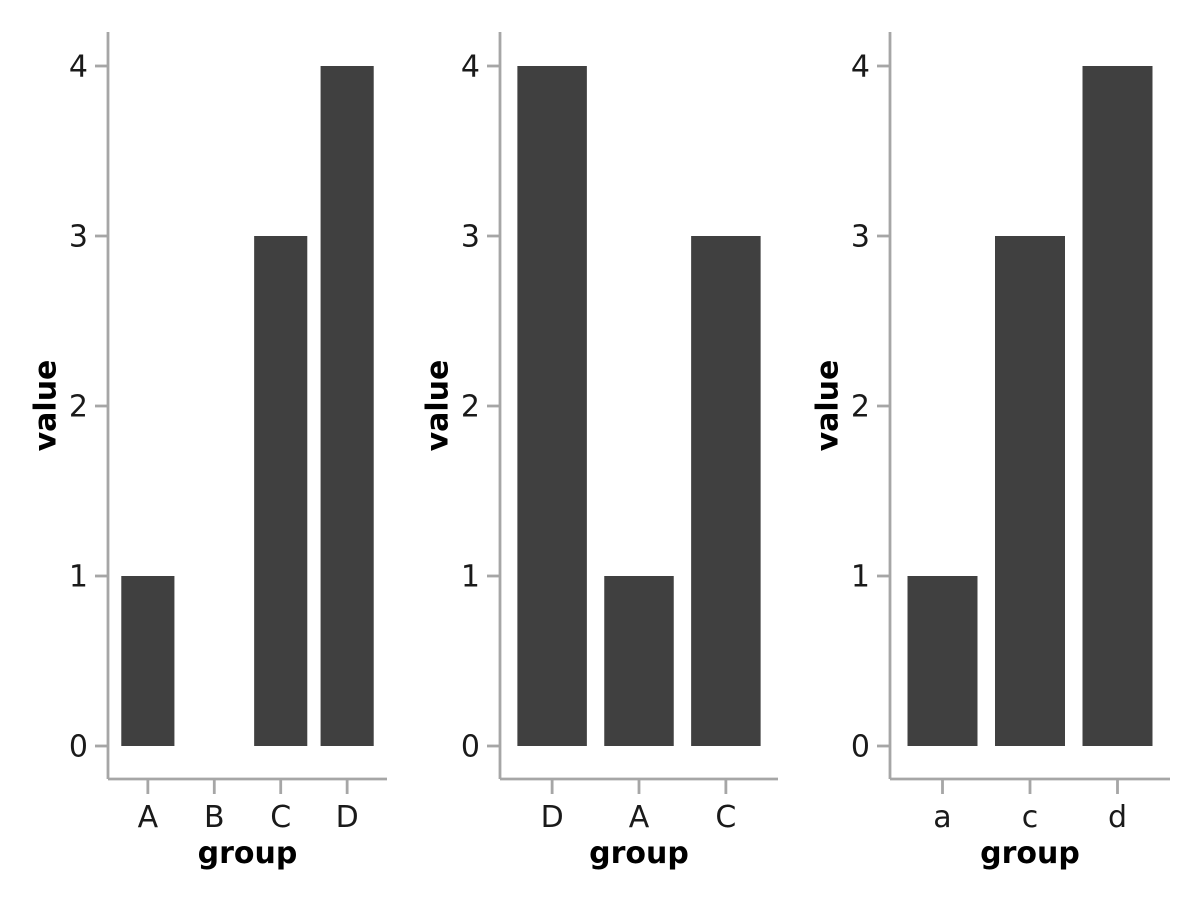 This screenshot has height=900, width=1200. I want to click on x-tick-label: B, so click(214, 817).